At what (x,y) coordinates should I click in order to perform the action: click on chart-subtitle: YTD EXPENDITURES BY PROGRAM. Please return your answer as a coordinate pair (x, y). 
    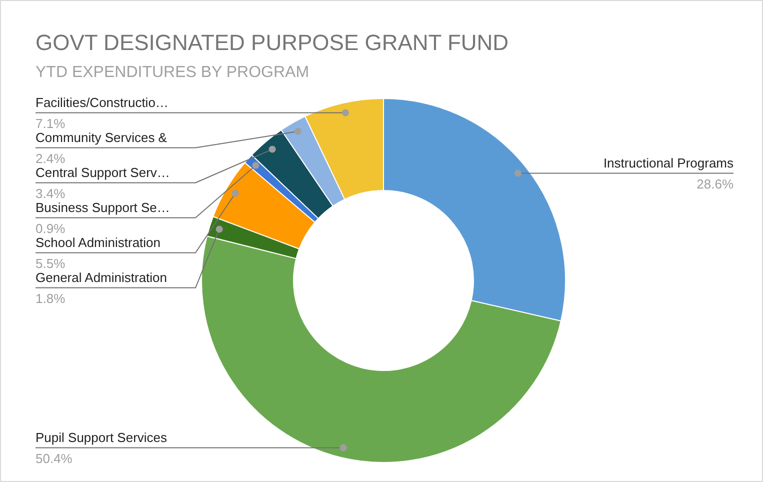
    Looking at the image, I should click on (173, 72).